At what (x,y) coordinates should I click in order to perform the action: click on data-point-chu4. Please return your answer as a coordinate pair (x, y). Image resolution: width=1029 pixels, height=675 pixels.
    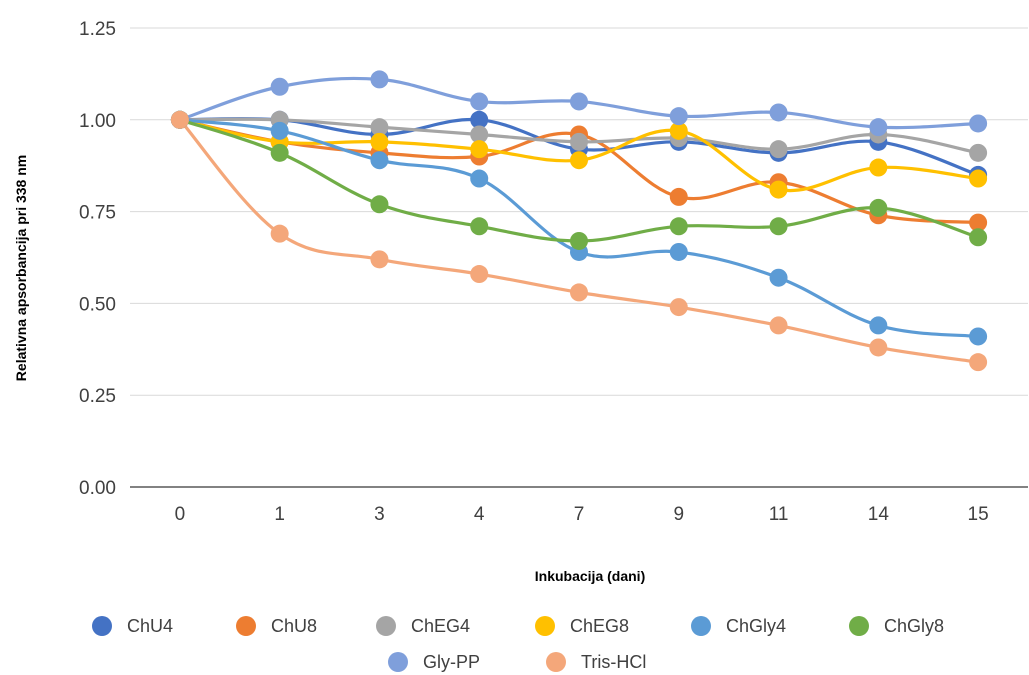
    Looking at the image, I should click on (479, 119).